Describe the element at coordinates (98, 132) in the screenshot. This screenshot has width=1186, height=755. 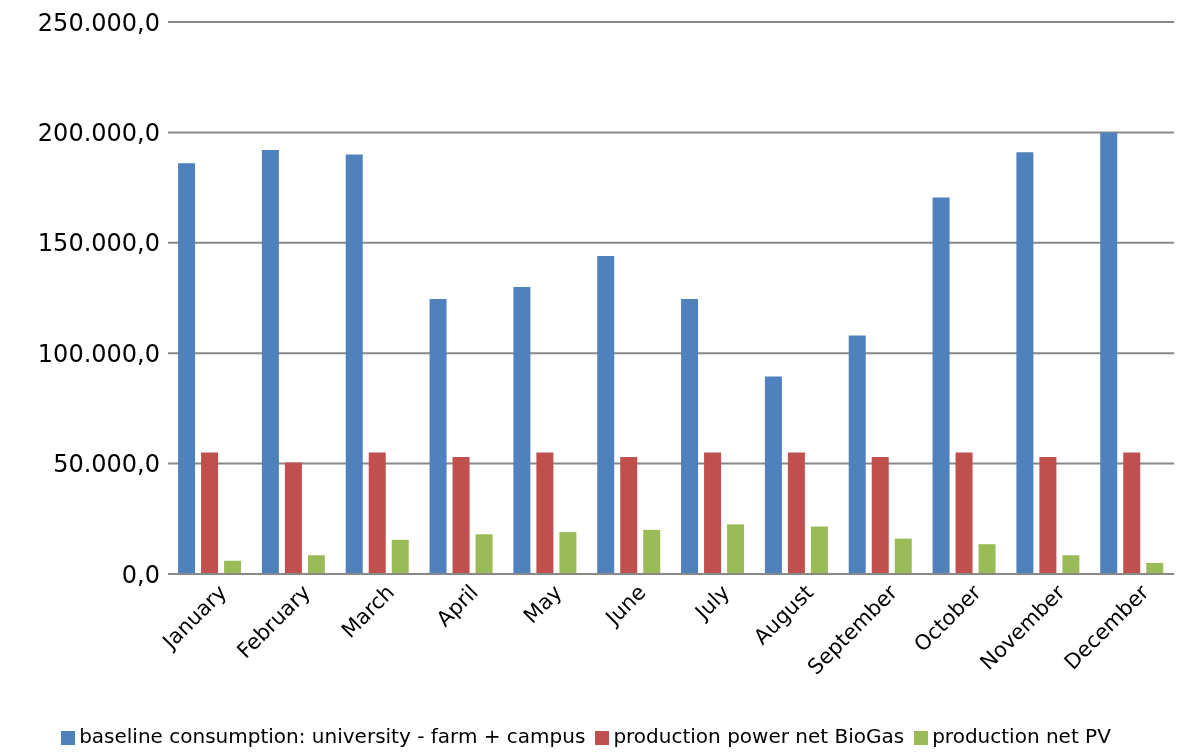
I see `y-tick-label: 200.000,0` at that location.